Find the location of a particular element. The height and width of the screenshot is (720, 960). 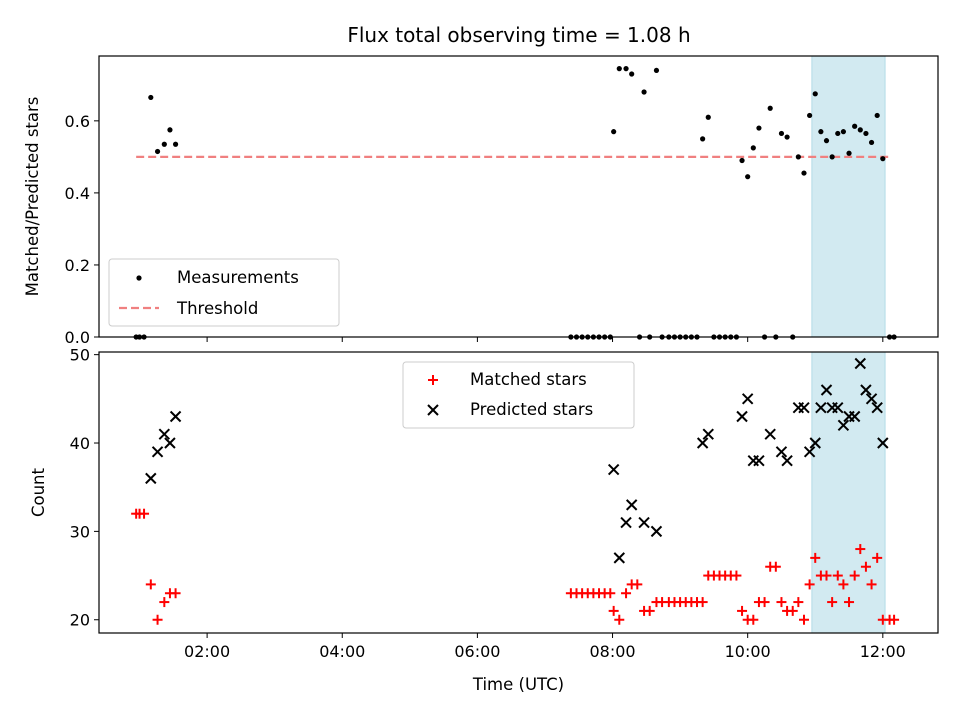

legend-predicted-marker is located at coordinates (433, 410).